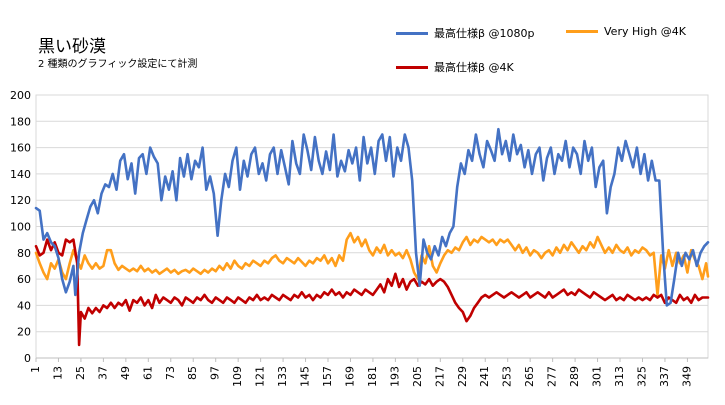  Describe the element at coordinates (24, 253) in the screenshot. I see `y-tick-label: 80` at that location.